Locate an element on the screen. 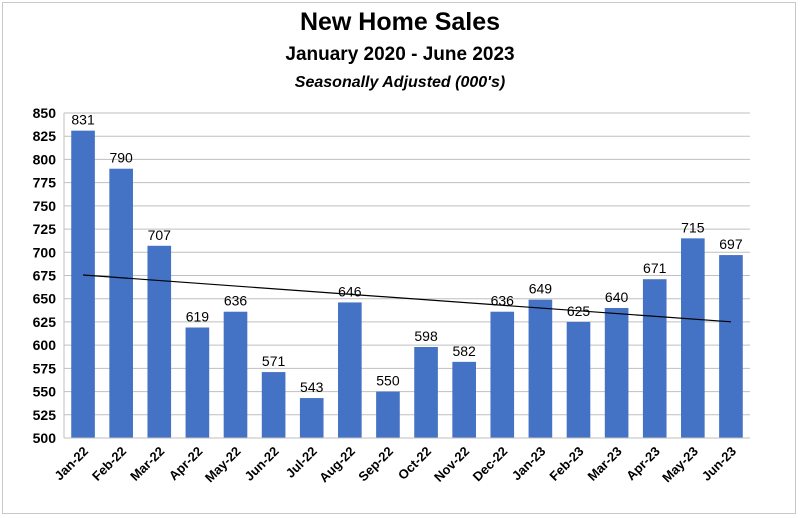 Image resolution: width=800 pixels, height=518 pixels. x-tick-label: Jun-22 is located at coordinates (261, 464).